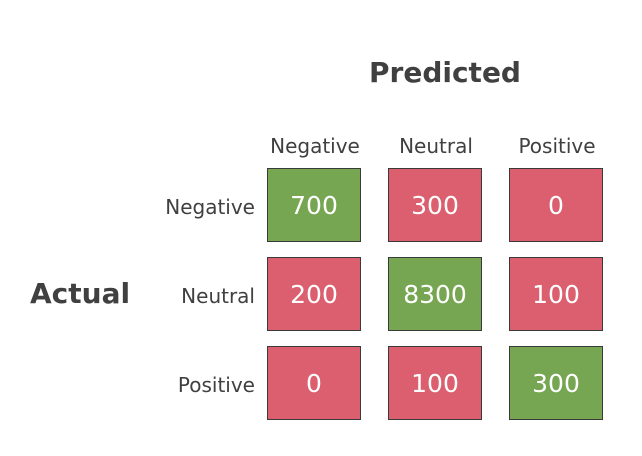  I want to click on row-label-positive: Positive, so click(216, 385).